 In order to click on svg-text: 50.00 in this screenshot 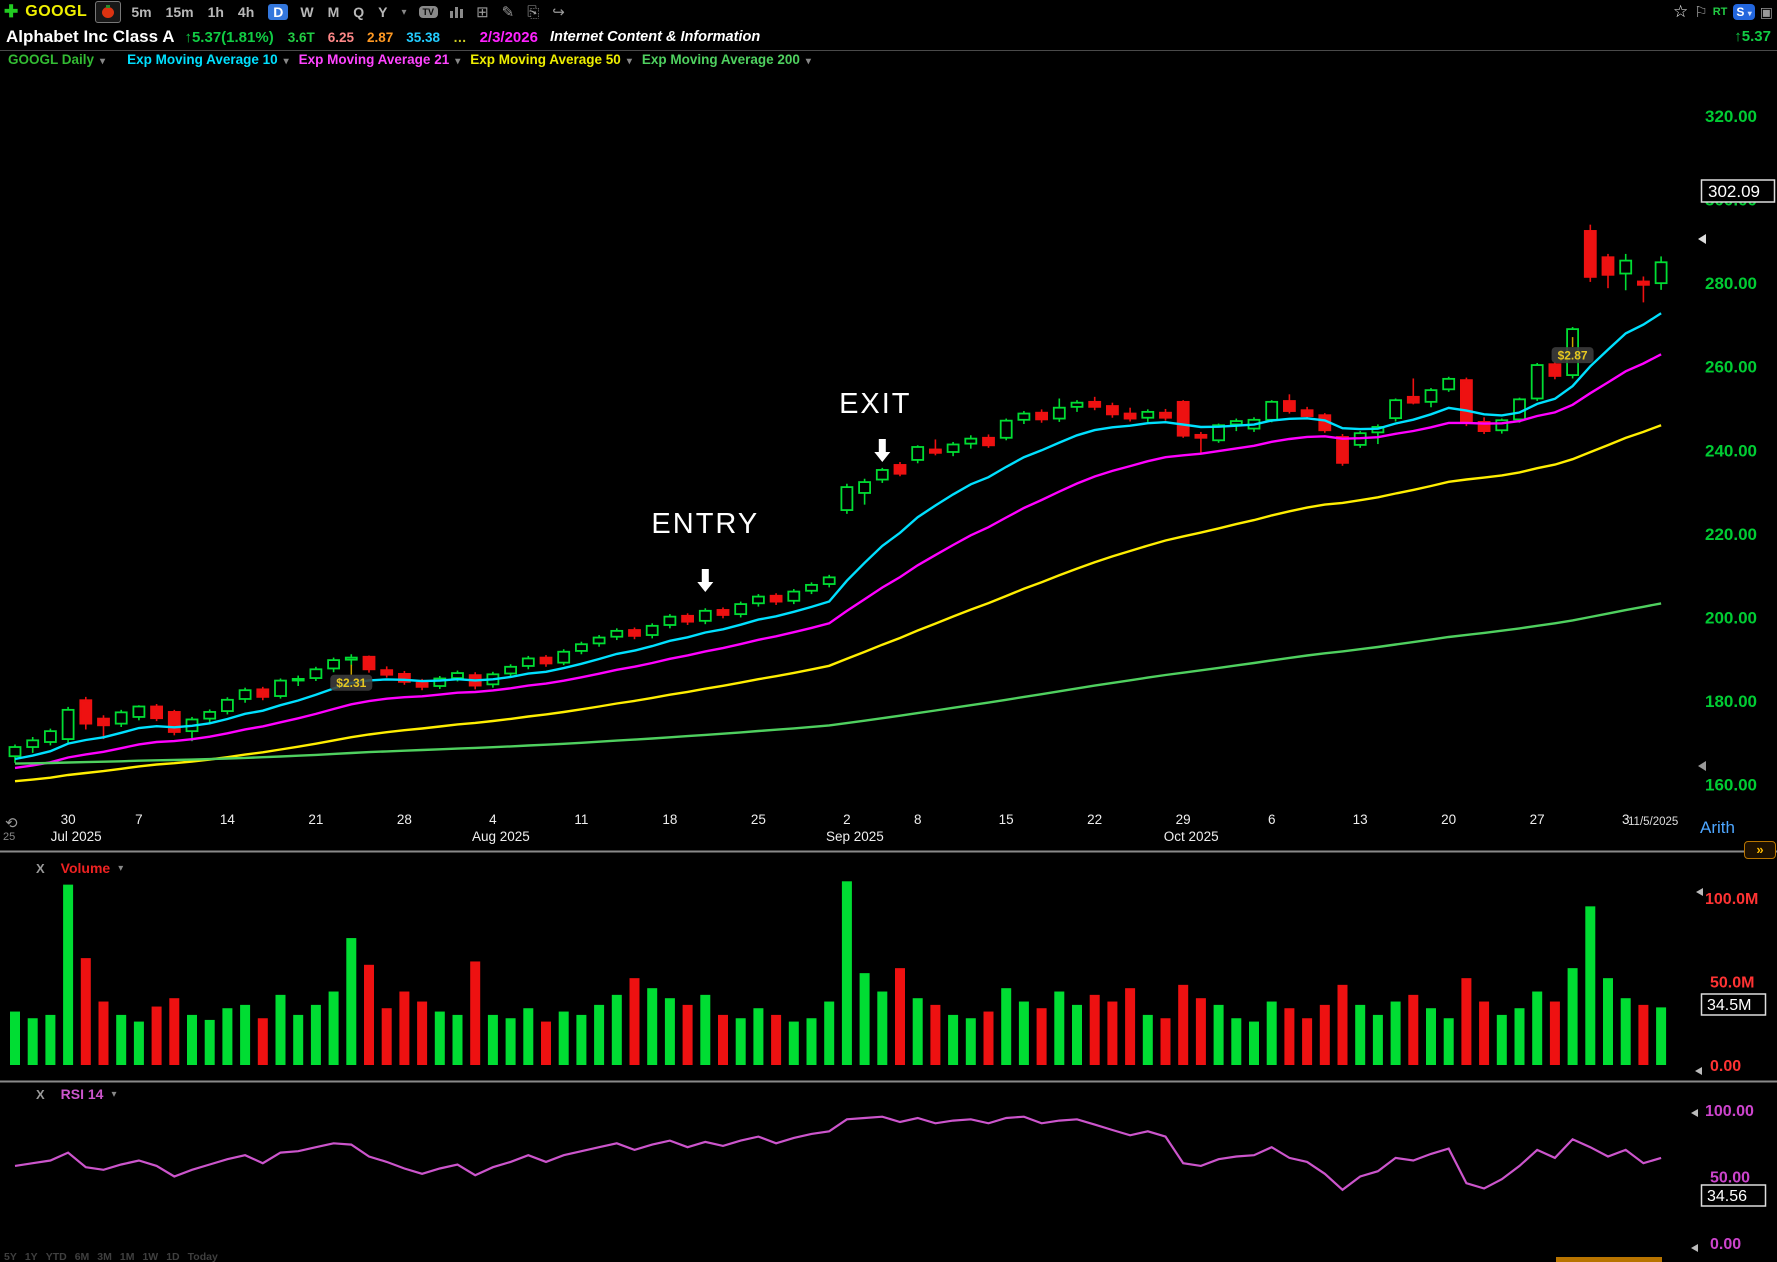, I will do `click(1730, 1178)`.